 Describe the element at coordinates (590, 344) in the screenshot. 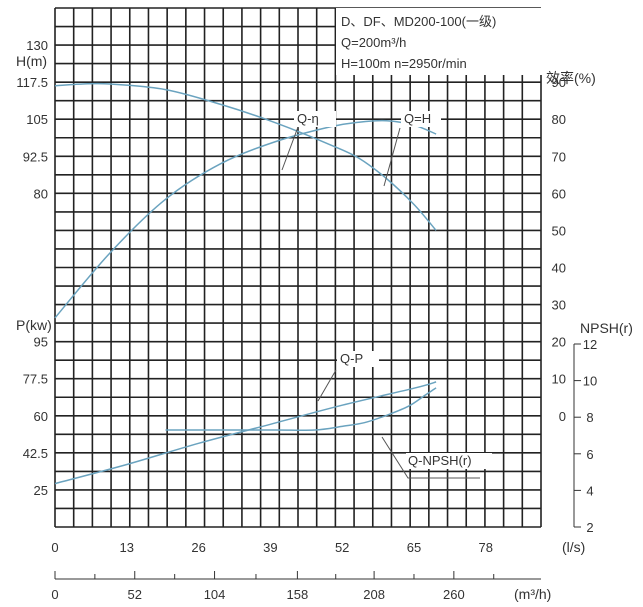

I see `npsh-tick-label: 12` at that location.